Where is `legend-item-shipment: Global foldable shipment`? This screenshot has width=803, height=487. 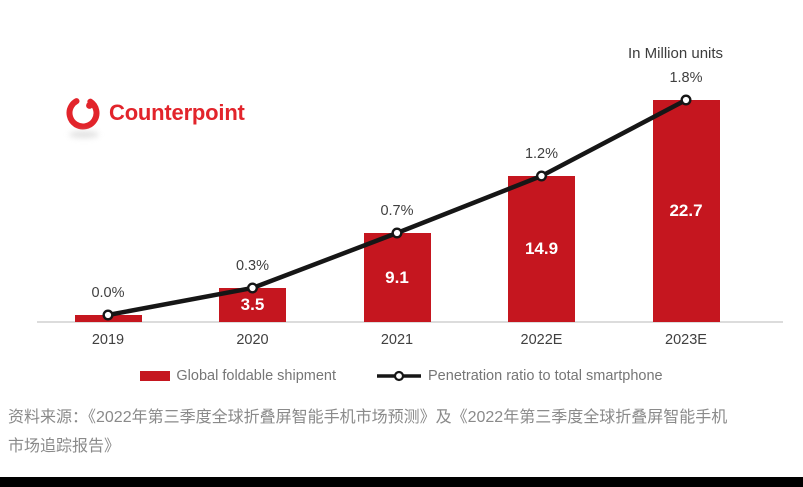
legend-item-shipment: Global foldable shipment is located at coordinates (238, 376).